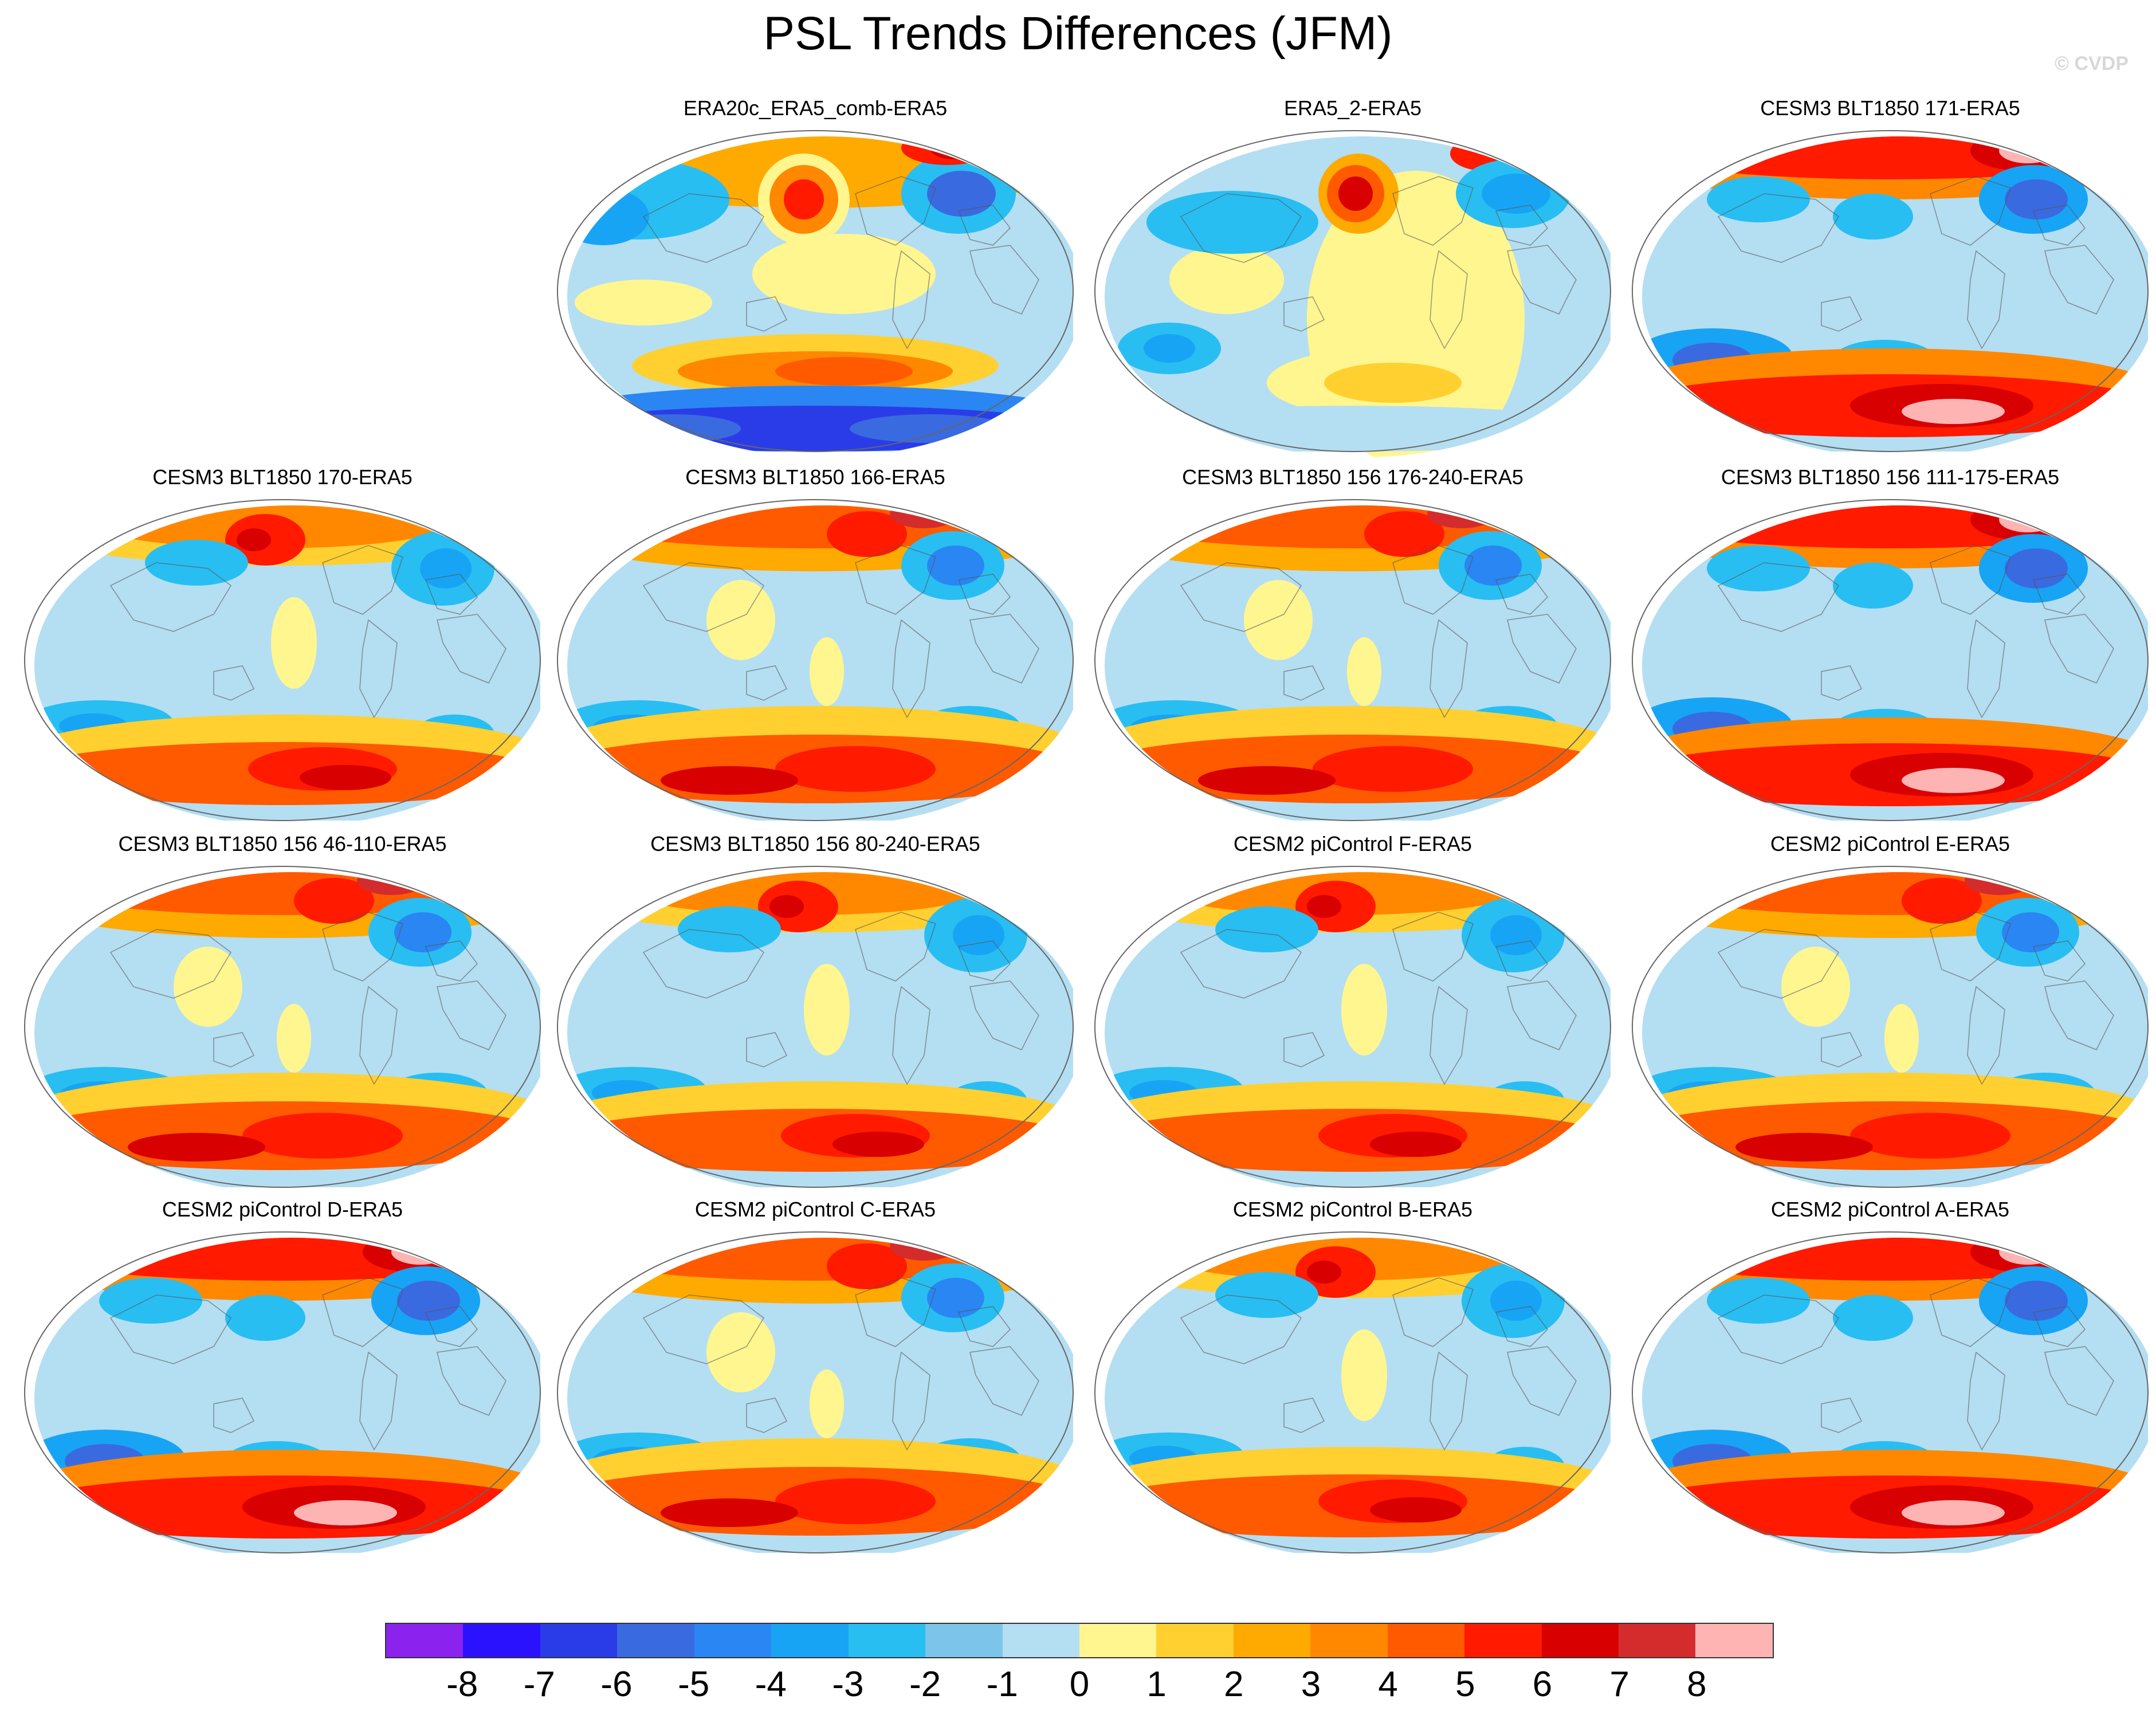 The width and height of the screenshot is (2156, 1711). Describe the element at coordinates (1352, 108) in the screenshot. I see `panel-title: ERA5_2-ERA5` at that location.